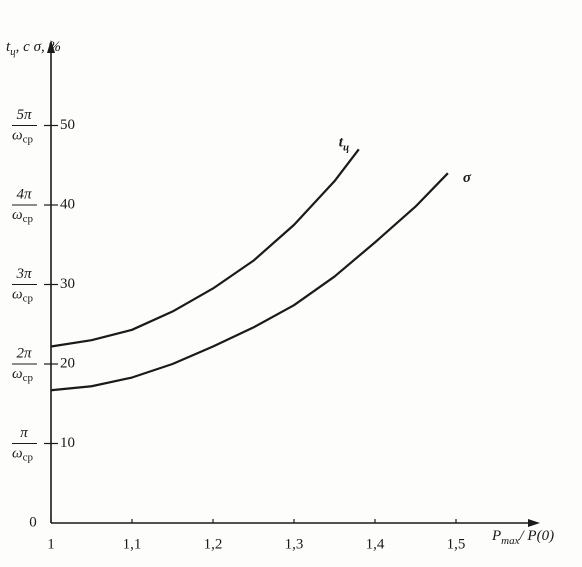 The width and height of the screenshot is (582, 567). I want to click on y-axis-label: tц, с σ, %, so click(33, 48).